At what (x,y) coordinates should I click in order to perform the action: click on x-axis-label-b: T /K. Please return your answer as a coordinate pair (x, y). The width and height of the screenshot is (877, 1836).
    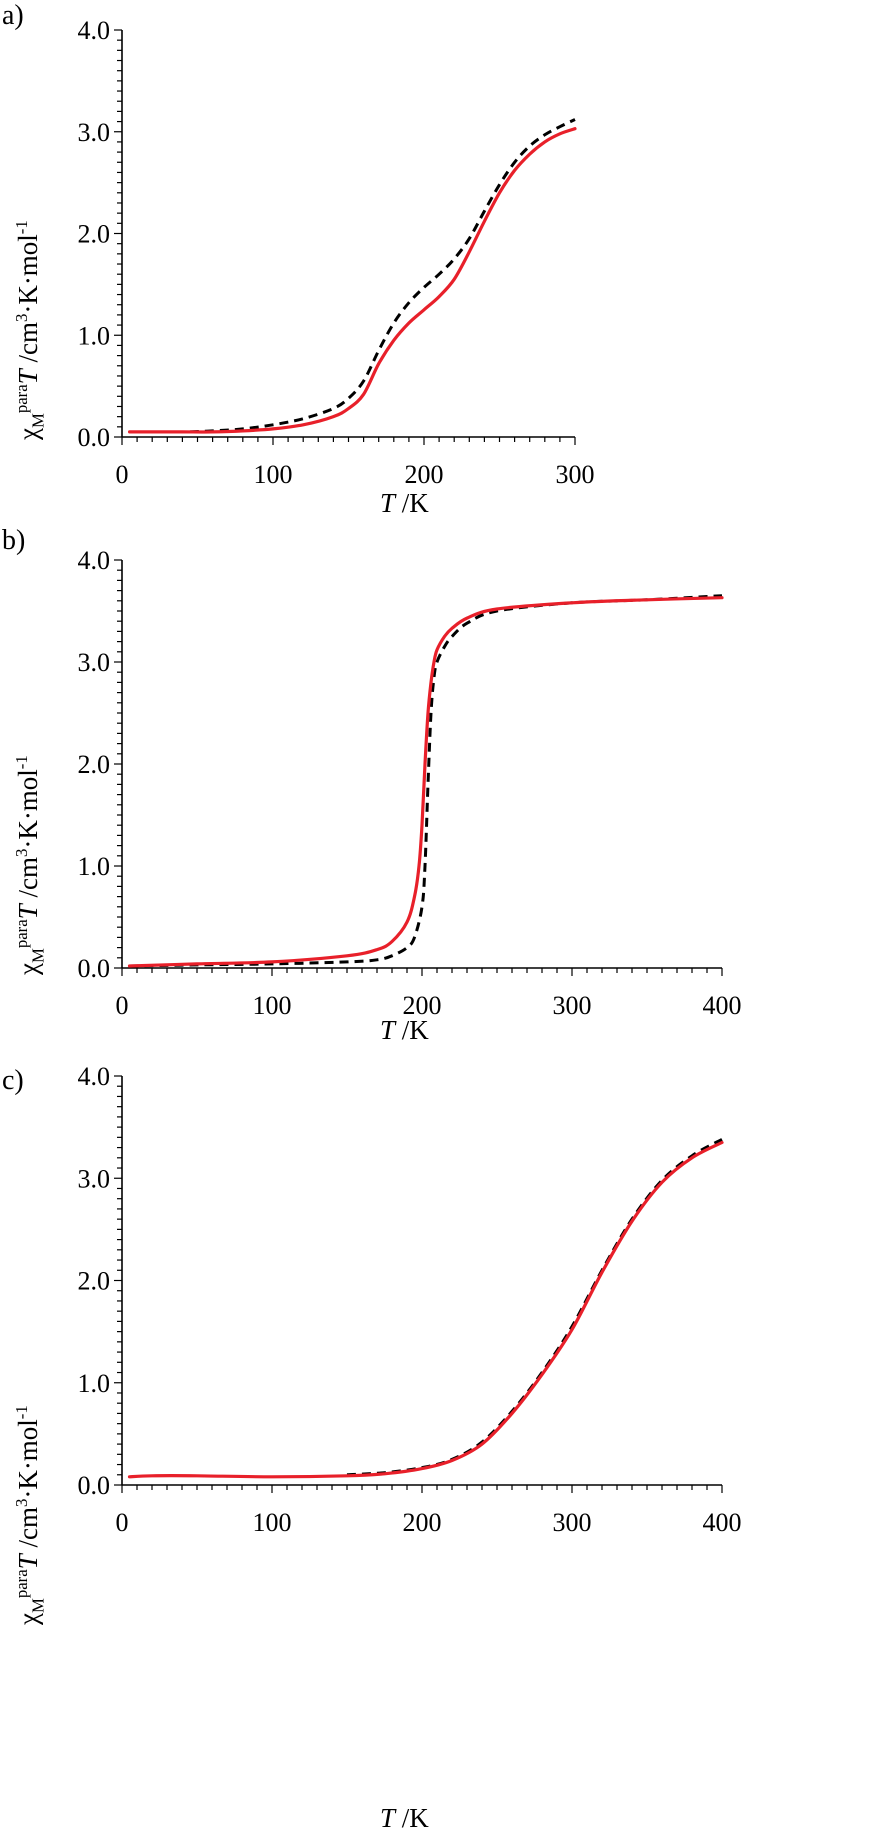
    Looking at the image, I should click on (404, 1030).